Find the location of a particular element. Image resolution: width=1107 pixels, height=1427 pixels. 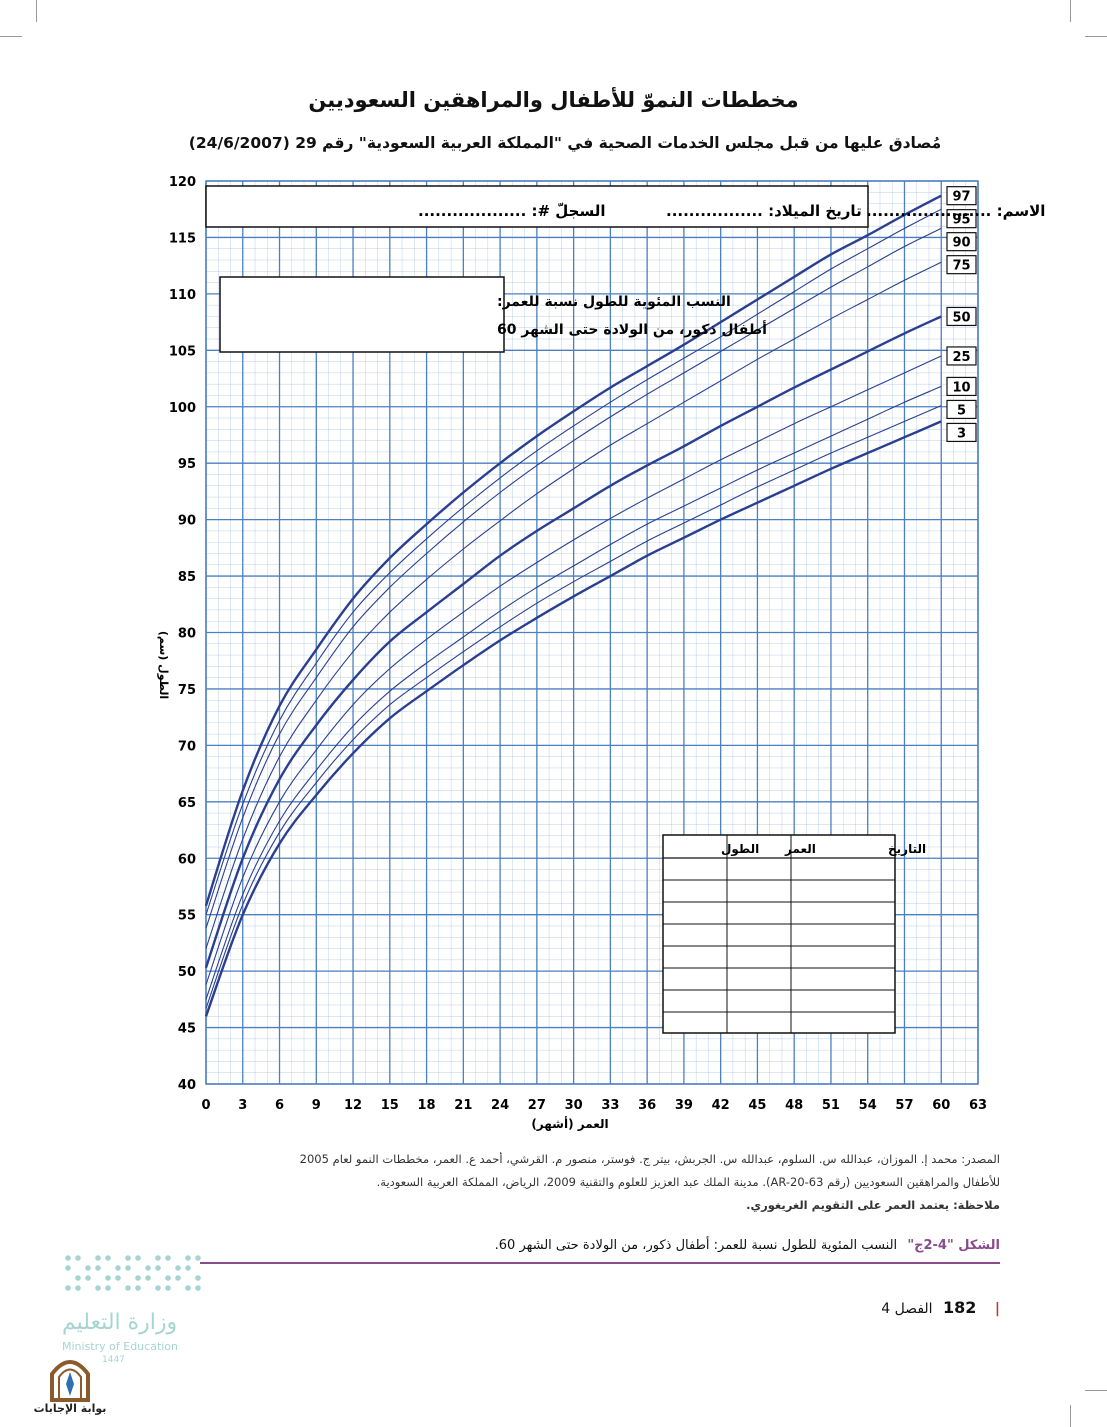

portal-label: بوابة الإجابات is located at coordinates (70, 1408).